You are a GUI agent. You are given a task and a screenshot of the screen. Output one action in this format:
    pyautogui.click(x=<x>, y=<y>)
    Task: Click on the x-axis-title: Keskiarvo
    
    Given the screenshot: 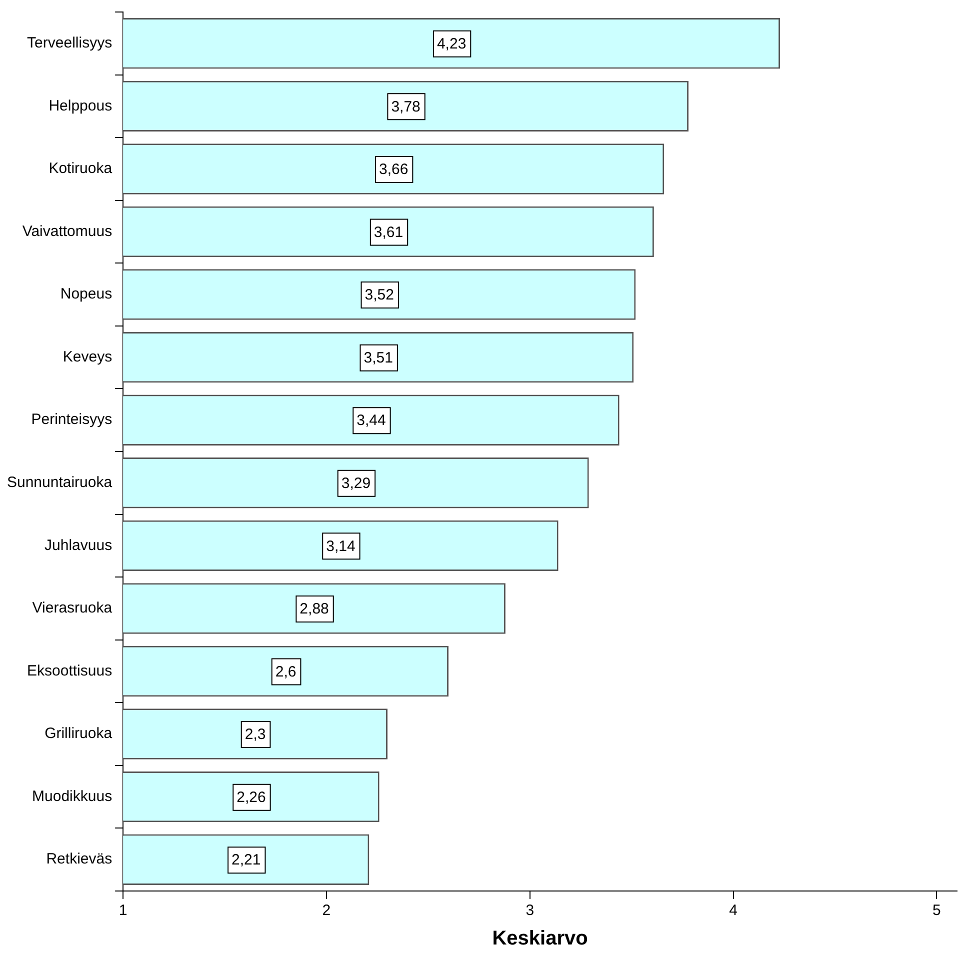 What is the action you would take?
    pyautogui.click(x=540, y=939)
    